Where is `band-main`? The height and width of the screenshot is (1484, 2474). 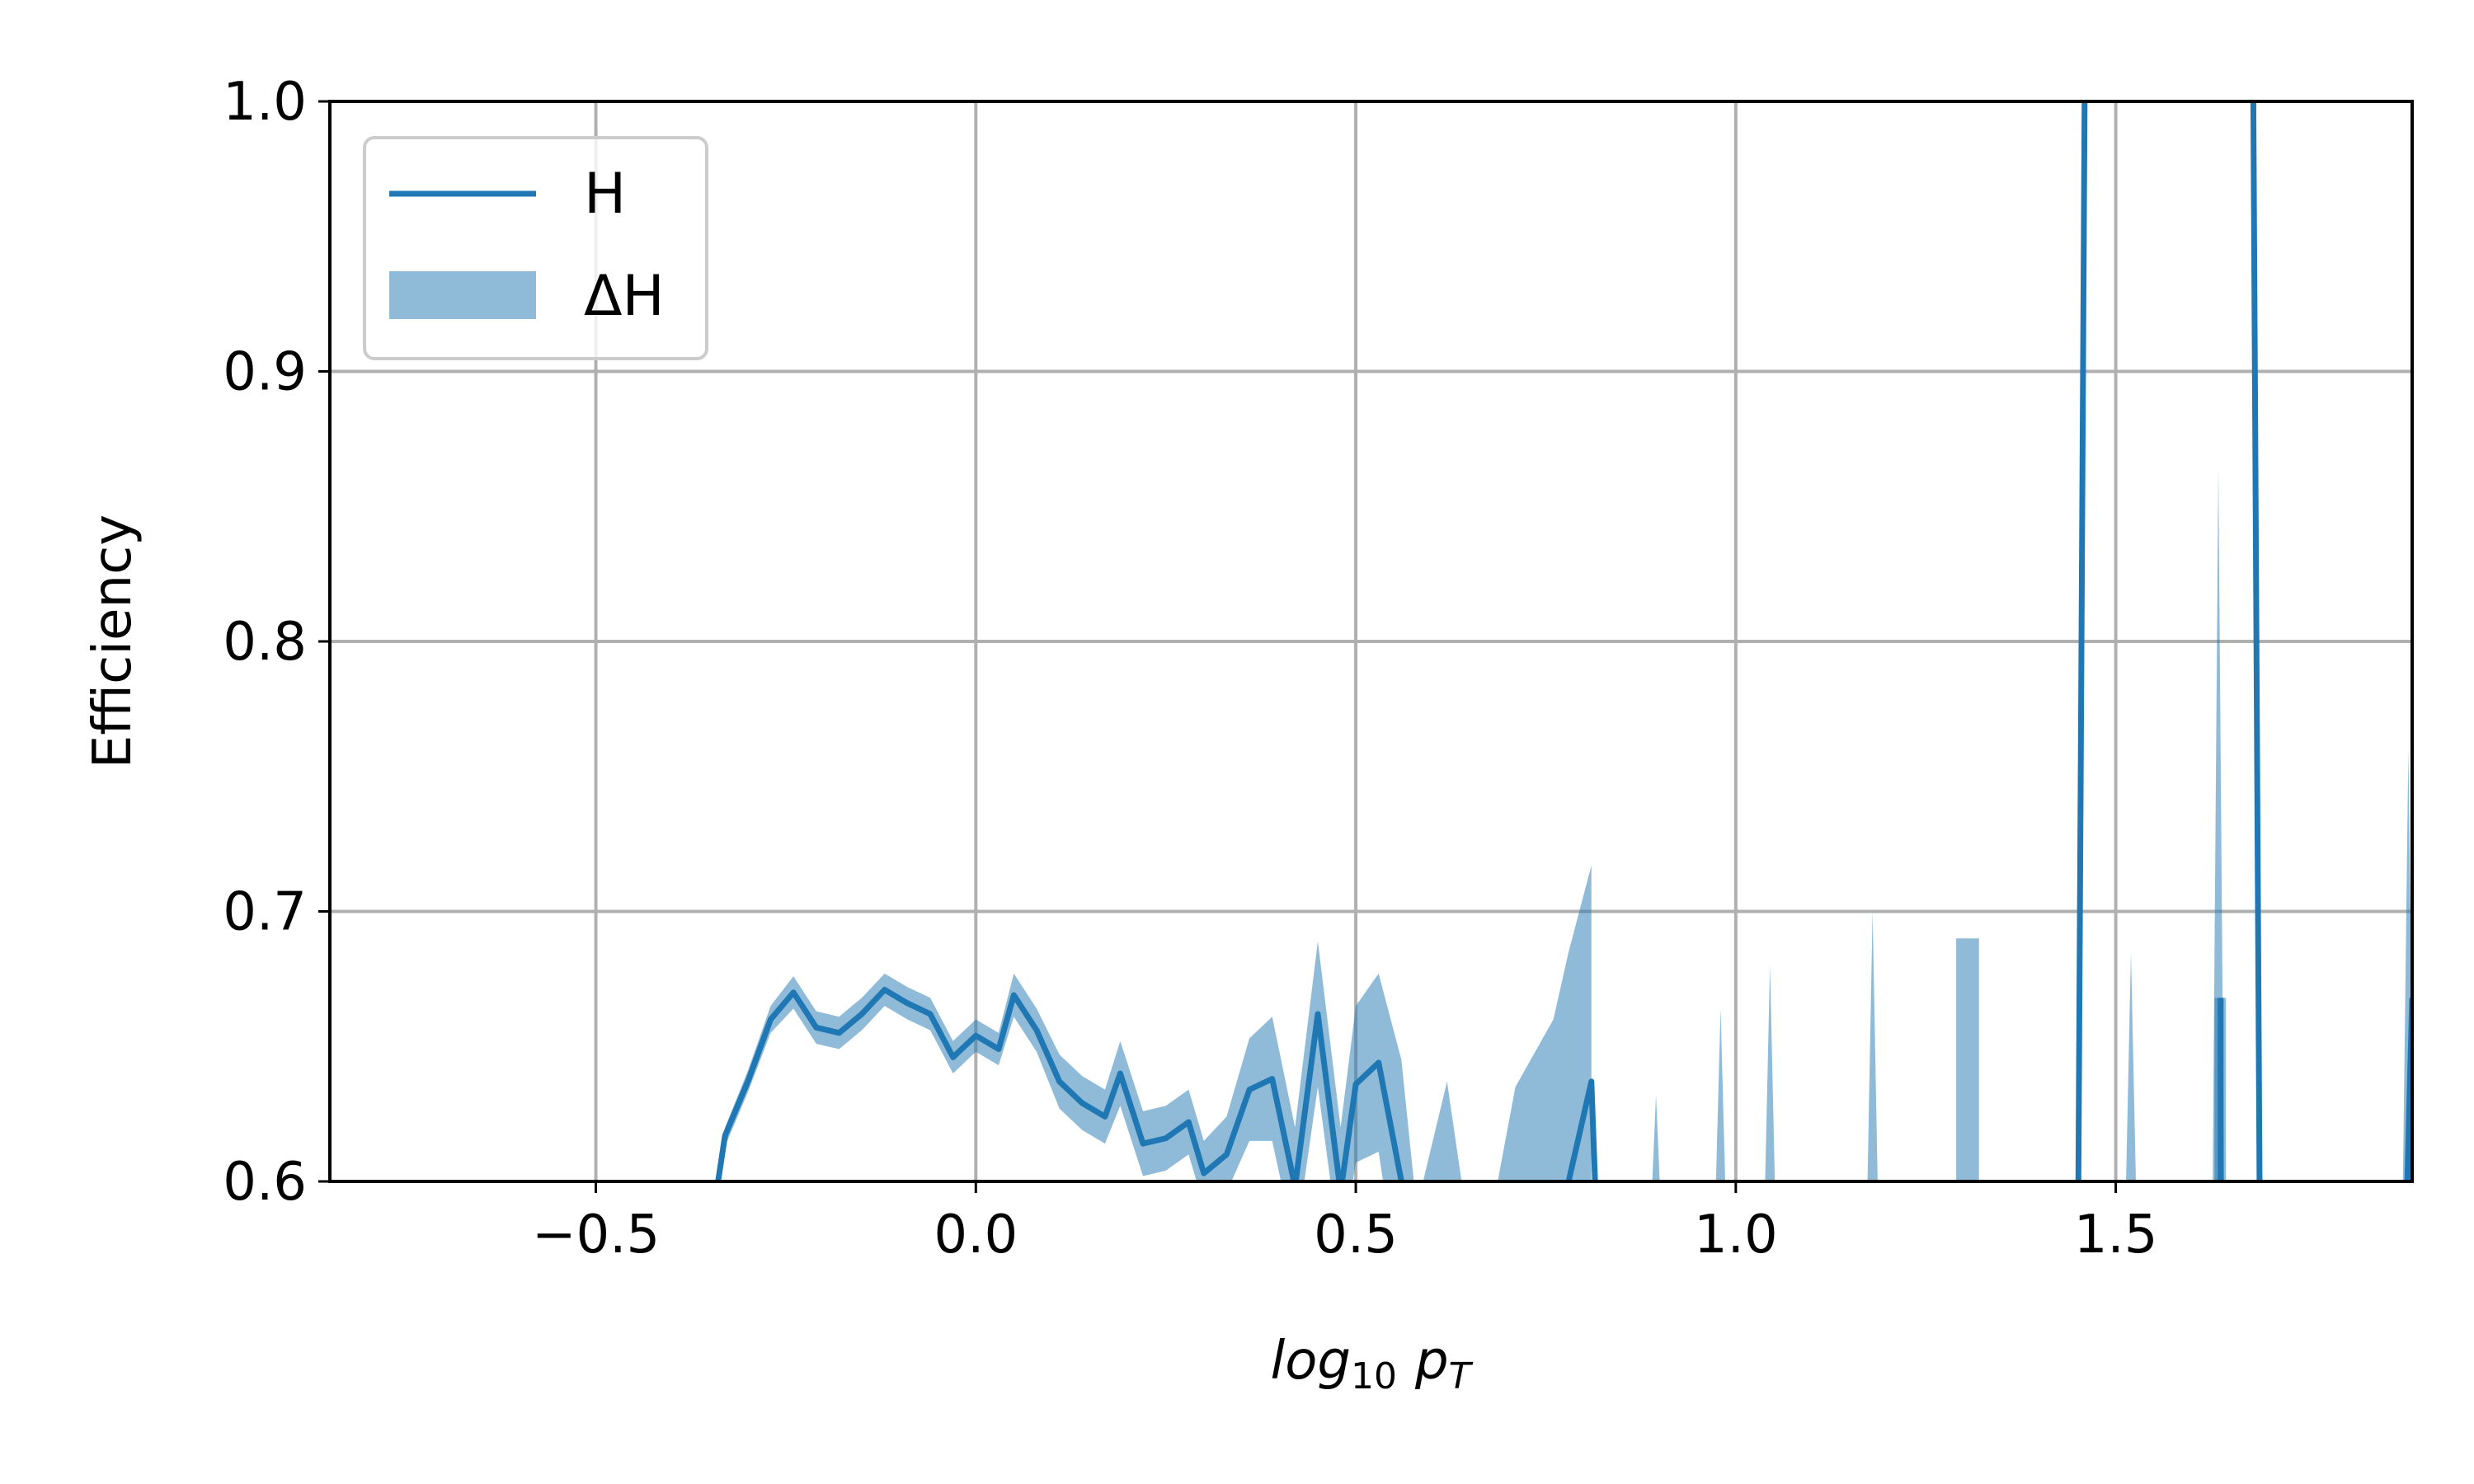
band-main is located at coordinates (1154, 1023).